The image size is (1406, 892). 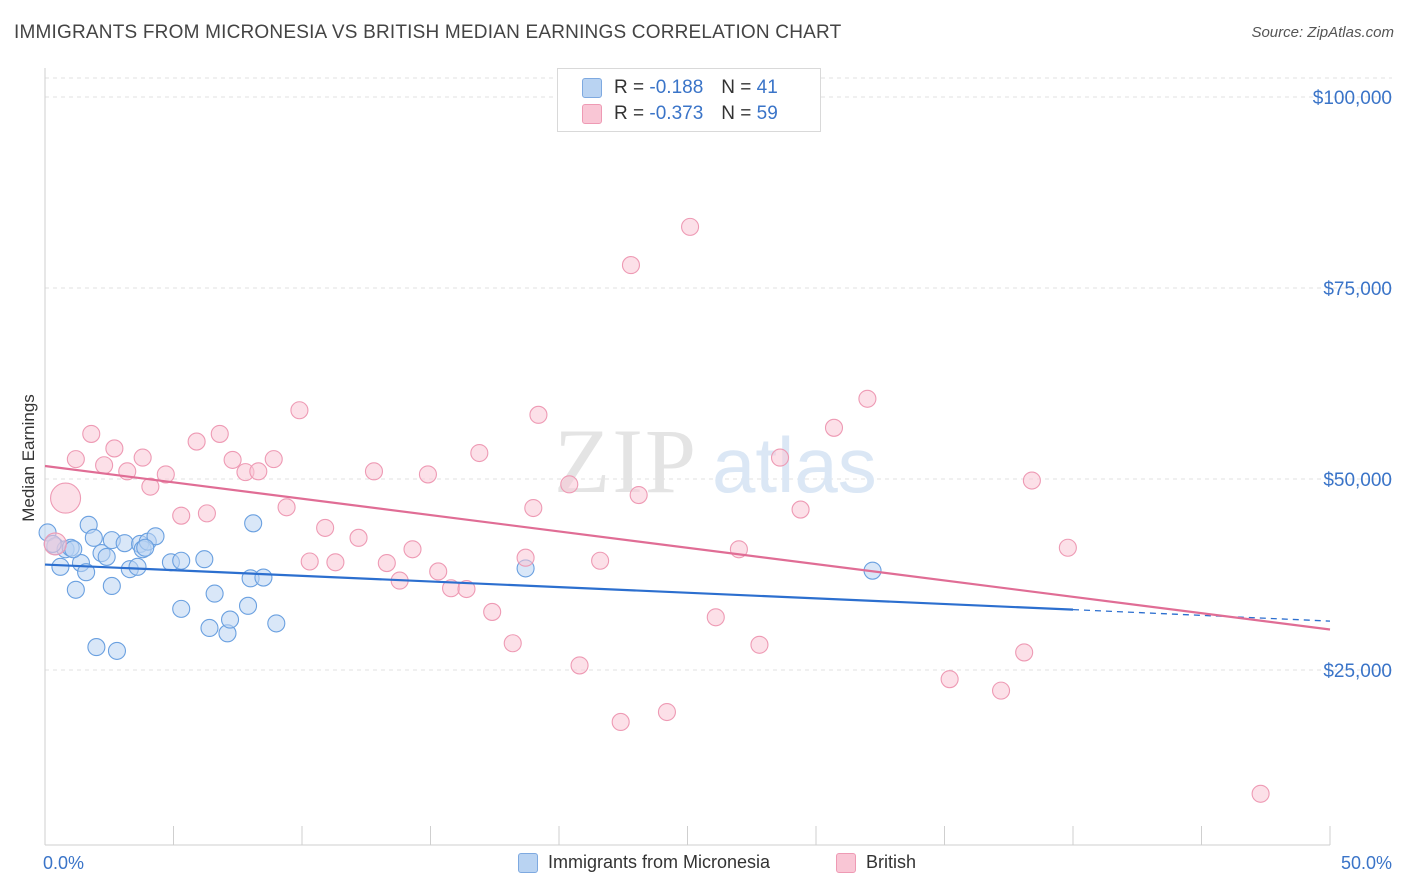 I want to click on series-legend: Immigrants from Micronesia British, so click(x=703, y=864).